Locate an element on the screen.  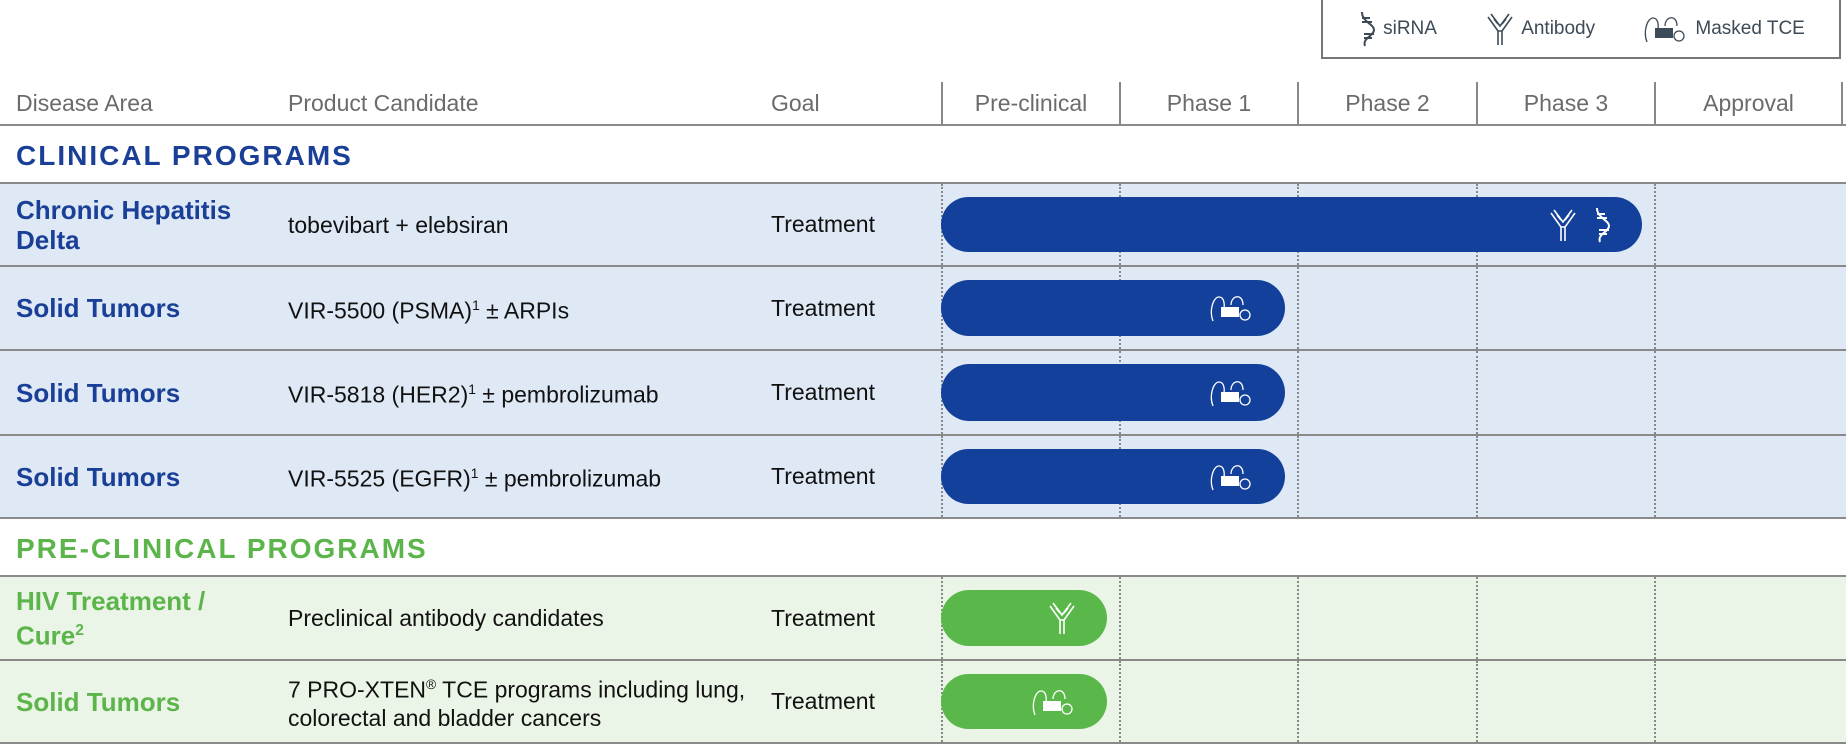
product-candidate: VIR-5818 (HER2)1 ± pembrolizumab is located at coordinates (518, 392).